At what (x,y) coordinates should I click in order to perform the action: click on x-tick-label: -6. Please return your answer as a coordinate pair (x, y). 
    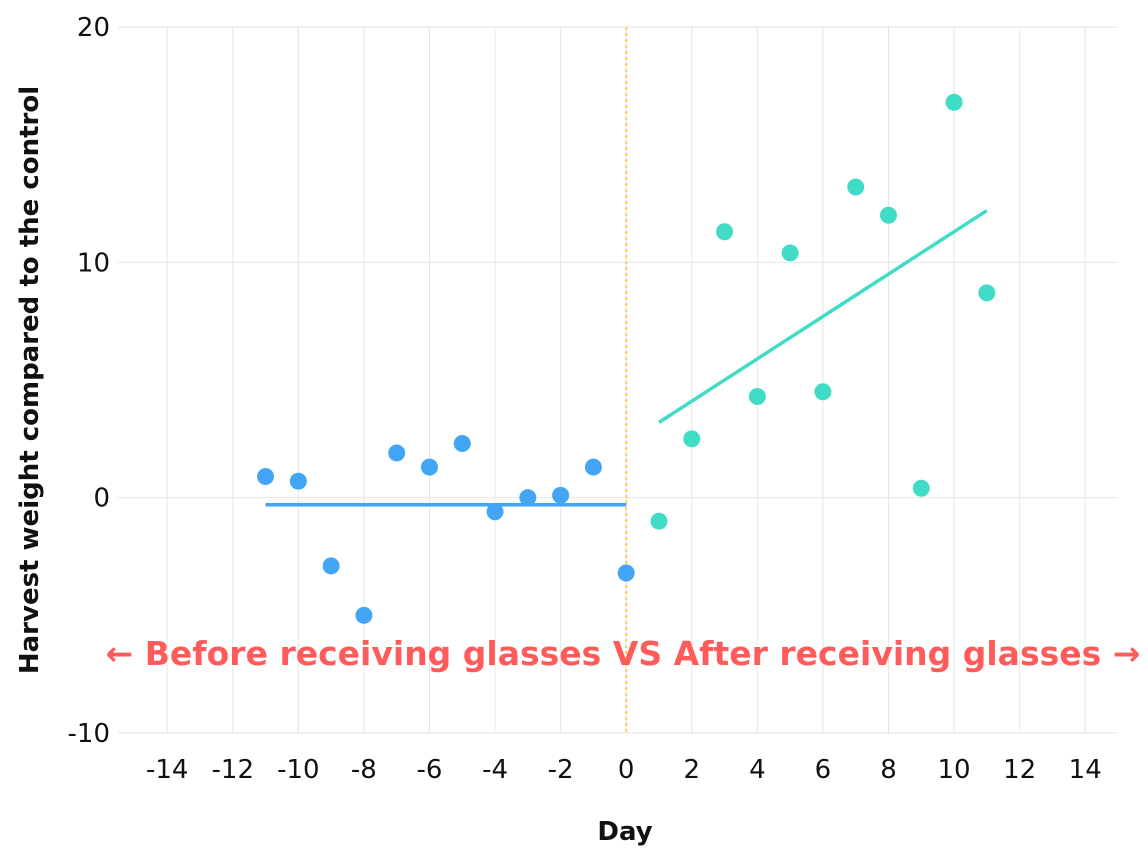
    Looking at the image, I should click on (430, 770).